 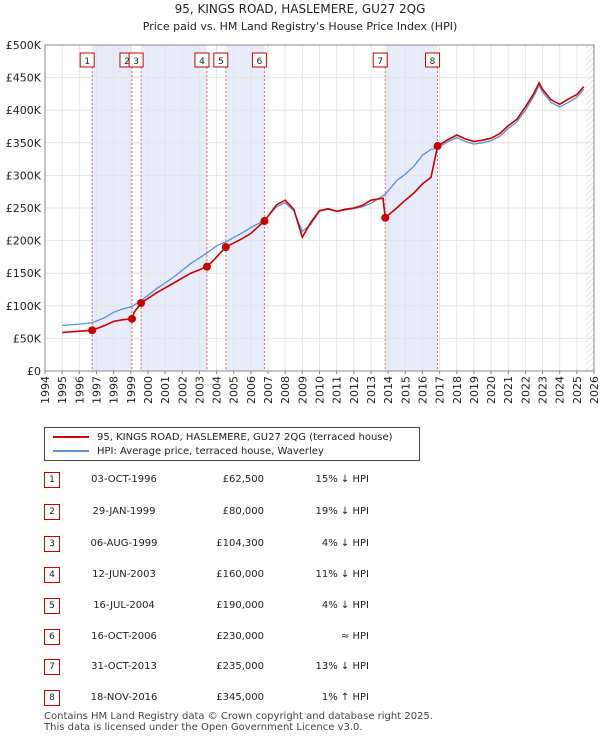 What do you see at coordinates (52, 544) in the screenshot?
I see `sale-marker-number: 3` at bounding box center [52, 544].